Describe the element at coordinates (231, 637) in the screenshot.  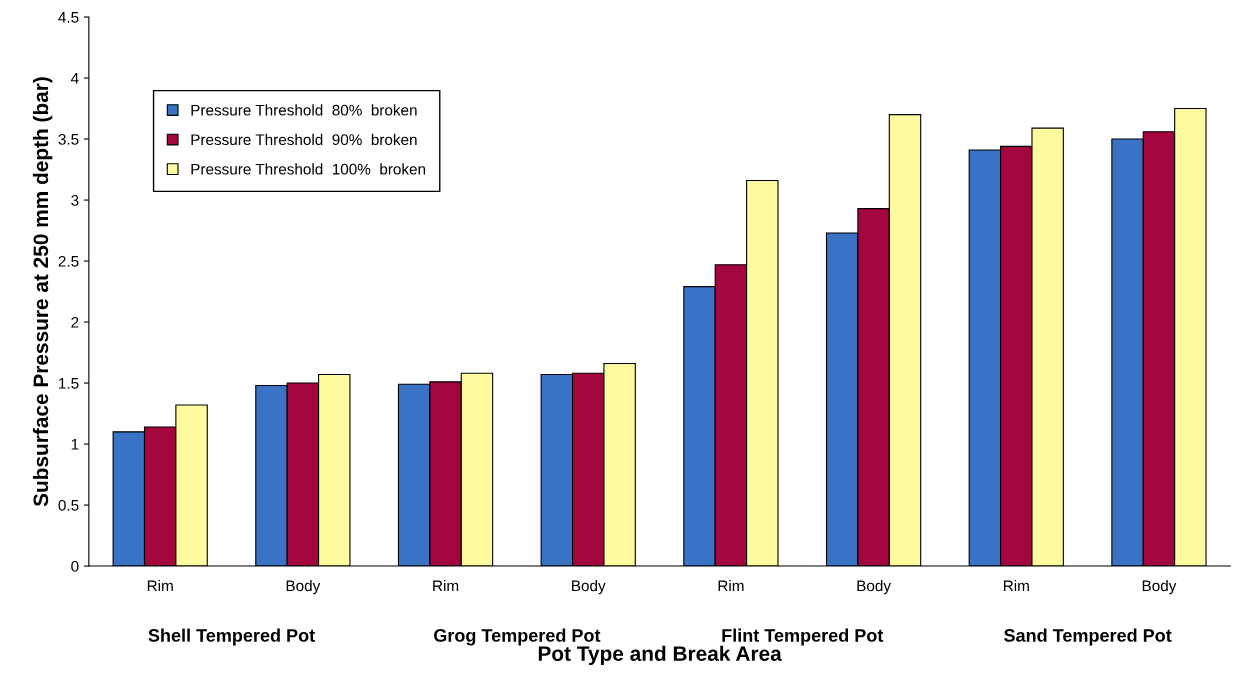
I see `text: Shell Tempered Pot` at that location.